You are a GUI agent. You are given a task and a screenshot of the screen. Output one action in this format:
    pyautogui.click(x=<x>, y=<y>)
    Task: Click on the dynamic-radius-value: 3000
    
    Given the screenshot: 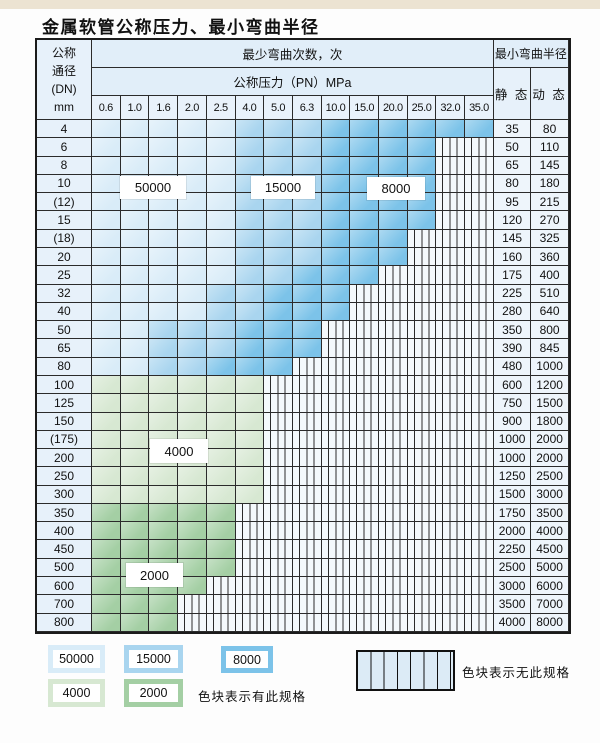 What is the action you would take?
    pyautogui.click(x=550, y=494)
    